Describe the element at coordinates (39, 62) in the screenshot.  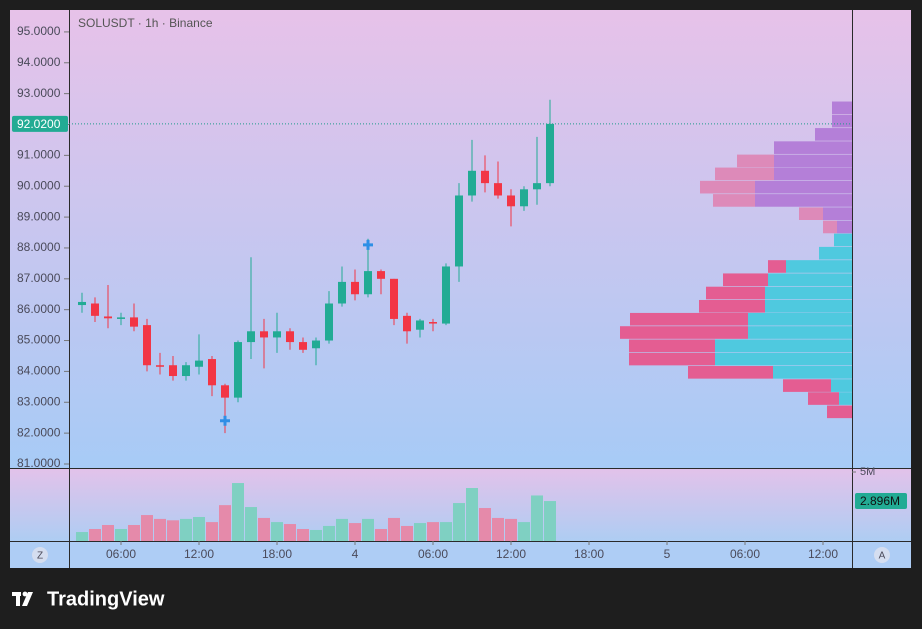
I see `y-tick-label: 94.0000` at that location.